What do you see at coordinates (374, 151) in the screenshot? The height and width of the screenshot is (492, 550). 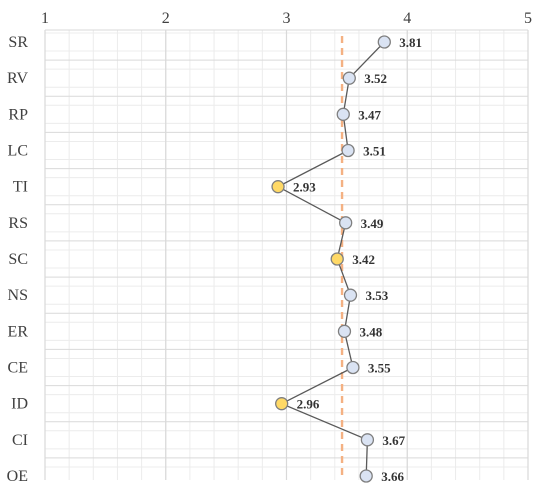 I see `data-label-lc: 3.51` at bounding box center [374, 151].